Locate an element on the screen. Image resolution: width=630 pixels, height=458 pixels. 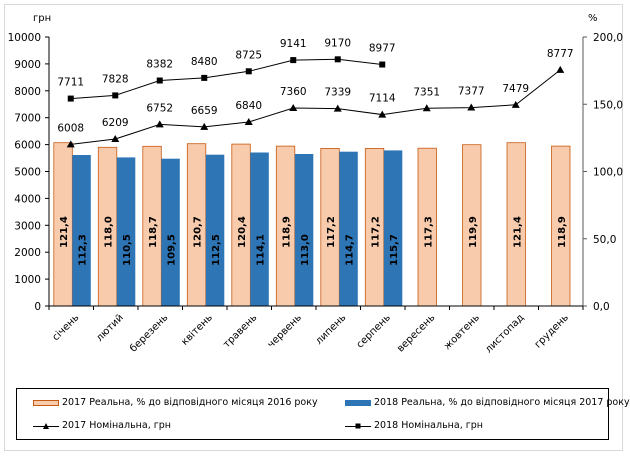
category-label: травень is located at coordinates (240, 331).